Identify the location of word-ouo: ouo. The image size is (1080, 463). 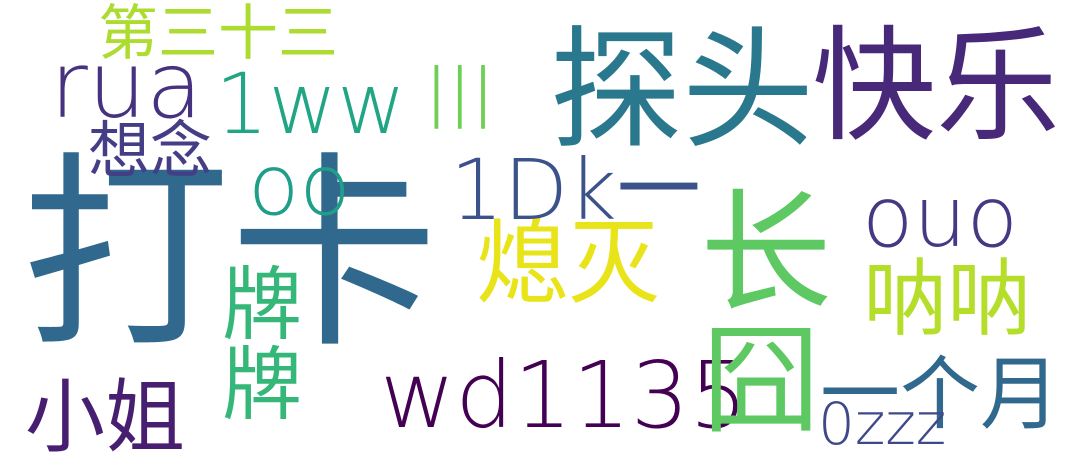
(940, 217).